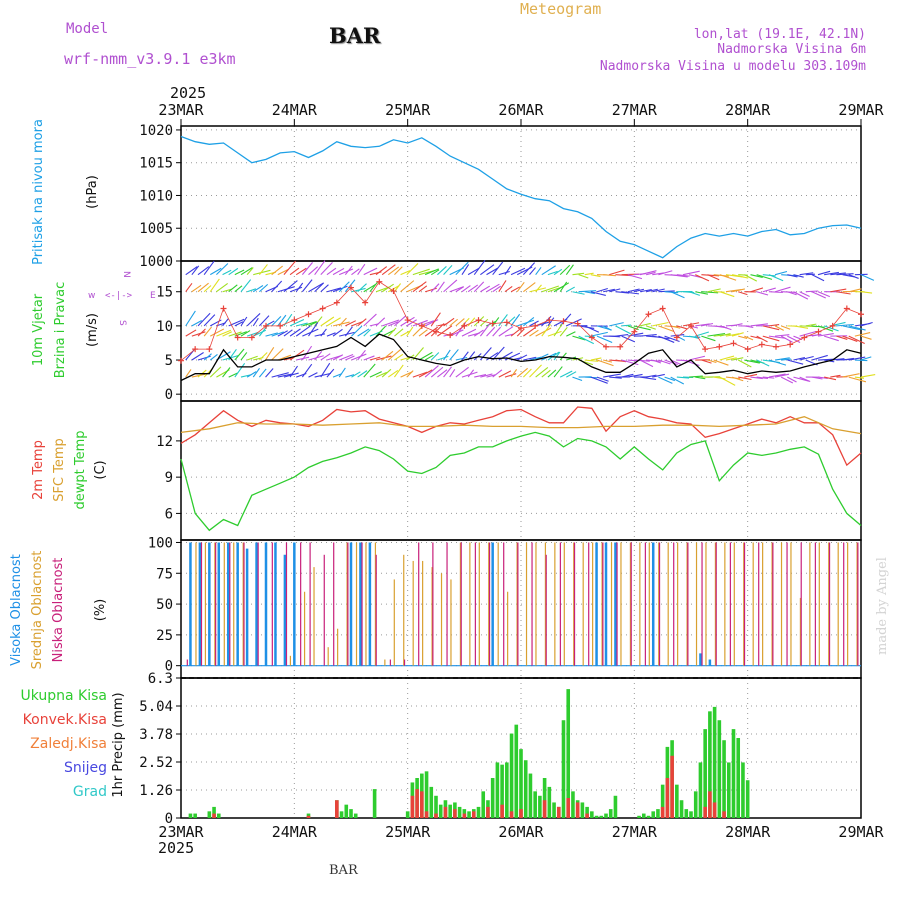 The height and width of the screenshot is (900, 900). What do you see at coordinates (521, 113) in the screenshot?
I see `top-time-axis: 23MAR 24MAR 25MAR 26MAR 27MAR 28MAR 29MAR` at bounding box center [521, 113].